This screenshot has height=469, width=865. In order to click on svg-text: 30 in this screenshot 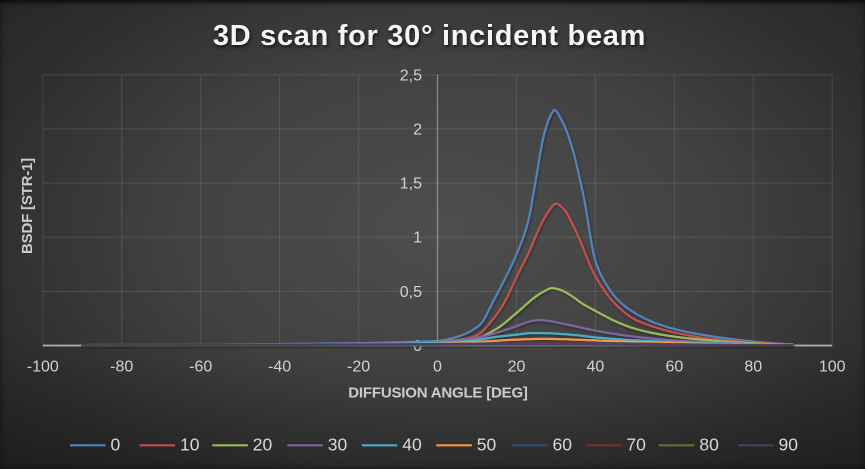, I will do `click(338, 445)`.